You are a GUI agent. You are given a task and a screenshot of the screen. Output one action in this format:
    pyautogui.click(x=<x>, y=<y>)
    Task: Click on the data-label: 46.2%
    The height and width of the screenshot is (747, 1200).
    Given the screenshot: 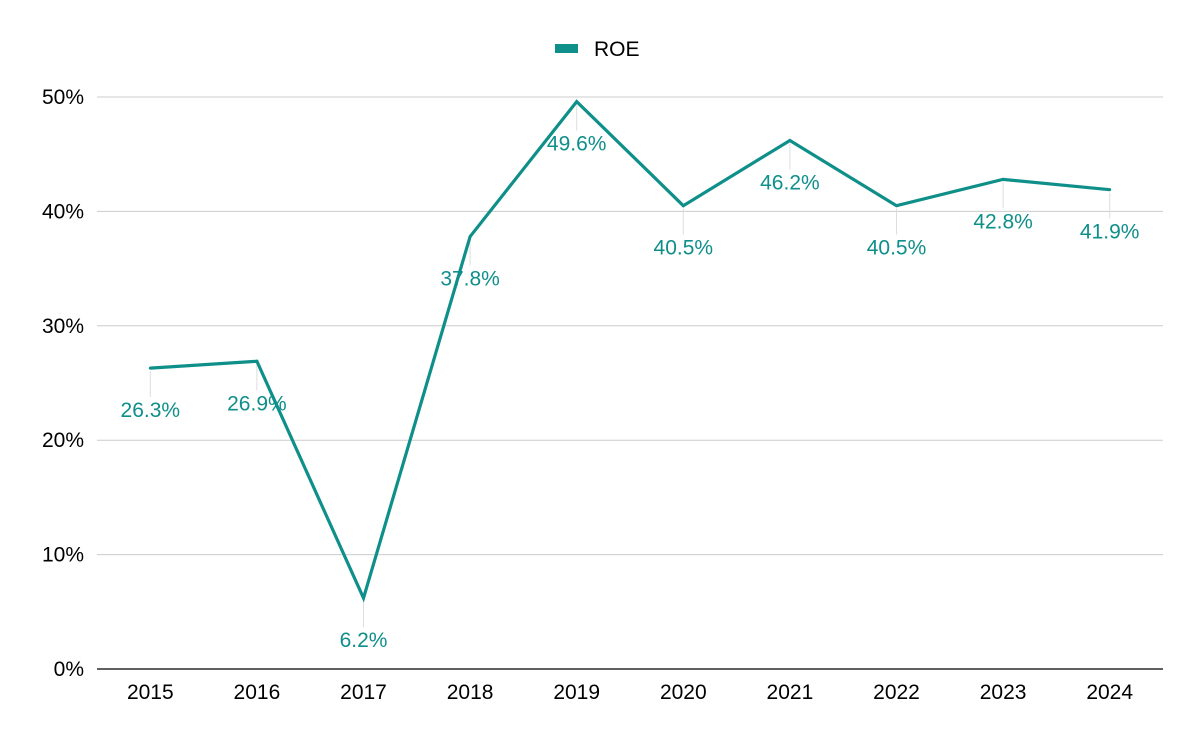 What is the action you would take?
    pyautogui.click(x=790, y=182)
    